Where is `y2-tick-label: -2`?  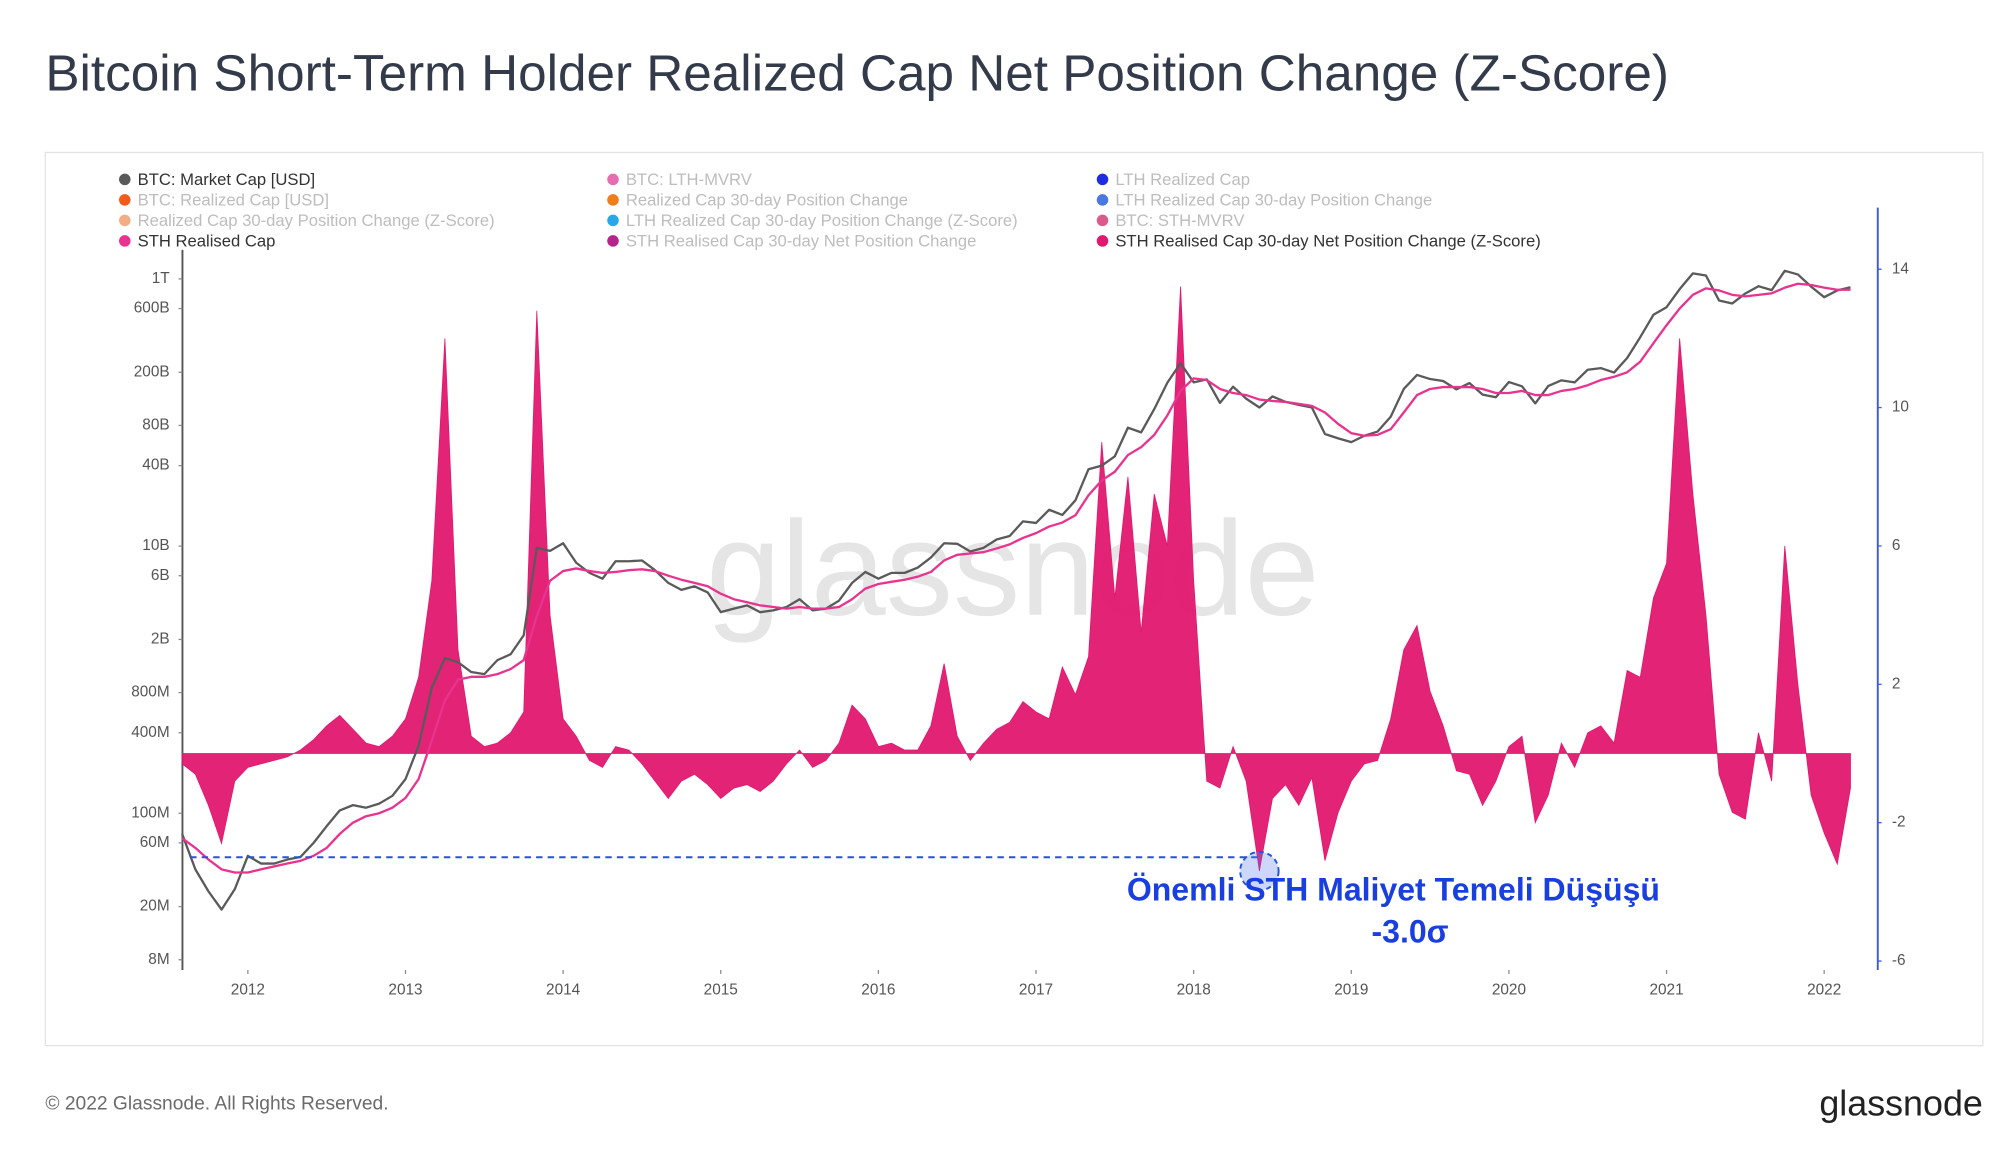 y2-tick-label: -2 is located at coordinates (1899, 822).